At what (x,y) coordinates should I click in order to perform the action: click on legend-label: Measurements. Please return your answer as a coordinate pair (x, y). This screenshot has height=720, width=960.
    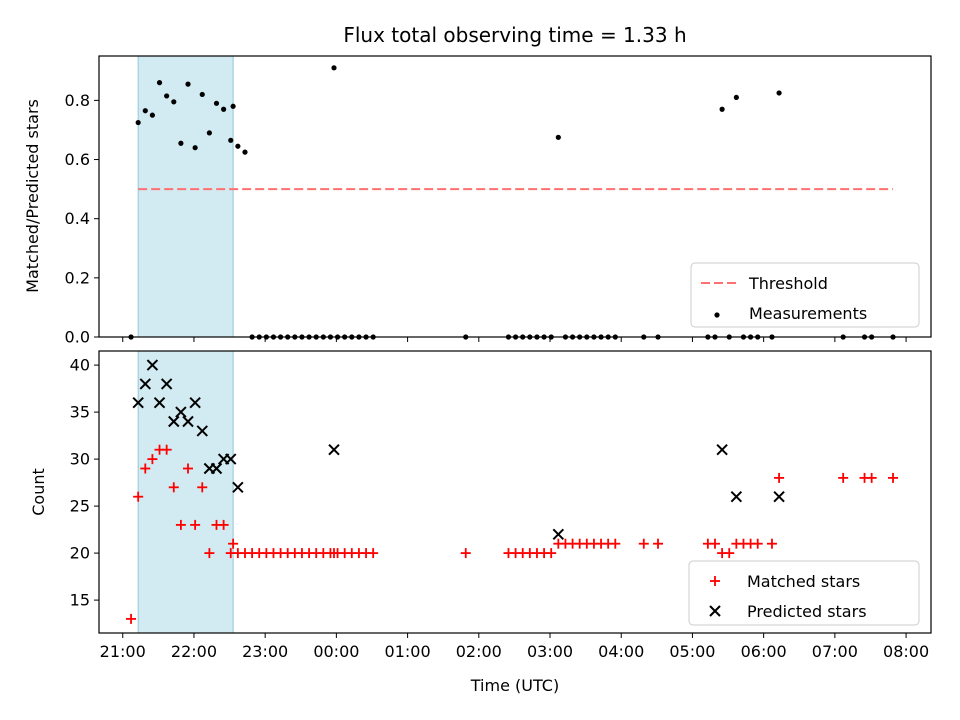
    Looking at the image, I should click on (808, 313).